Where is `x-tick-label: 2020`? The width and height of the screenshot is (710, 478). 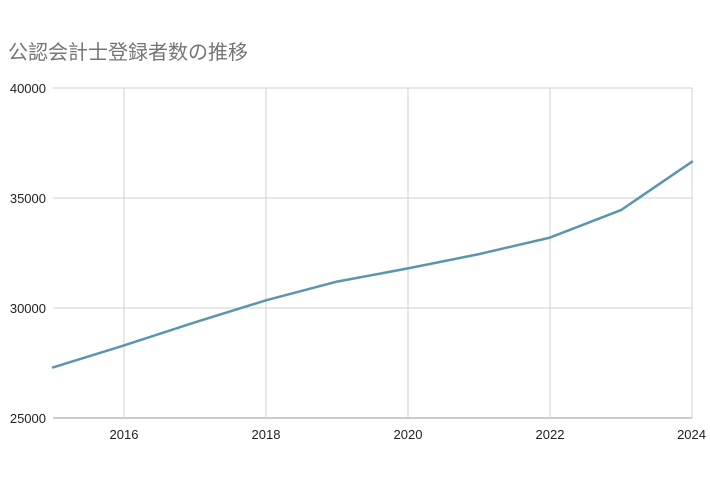
x-tick-label: 2020 is located at coordinates (408, 434).